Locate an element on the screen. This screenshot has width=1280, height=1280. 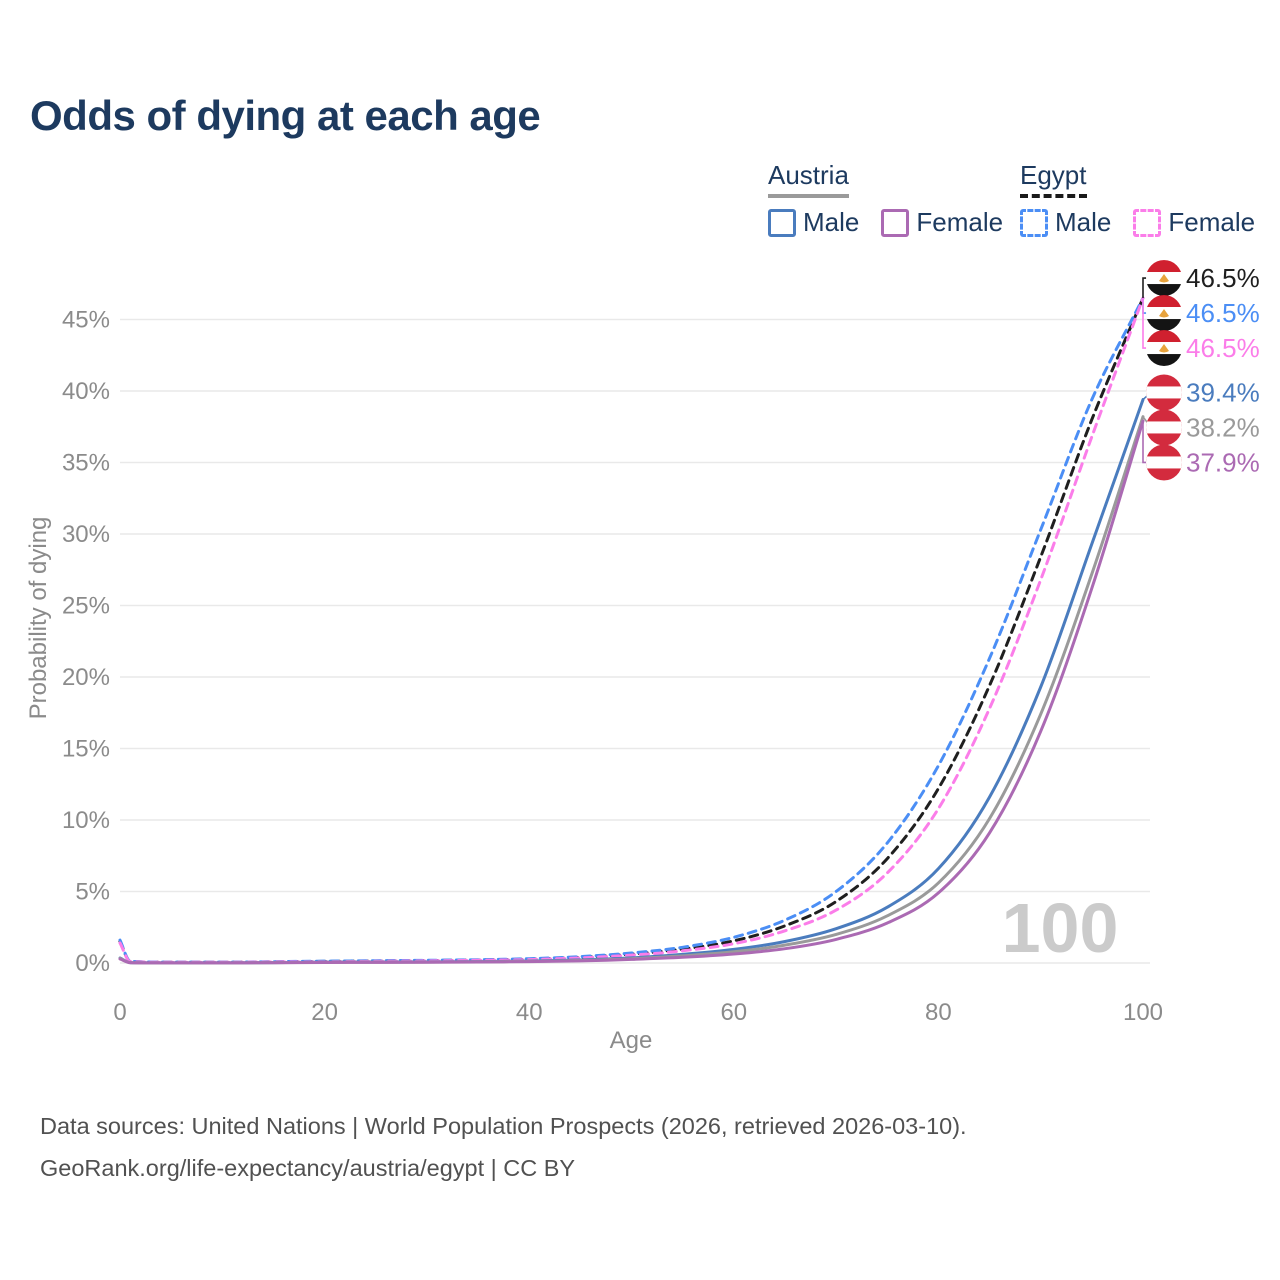
austria-male-checkbox is located at coordinates (782, 222).